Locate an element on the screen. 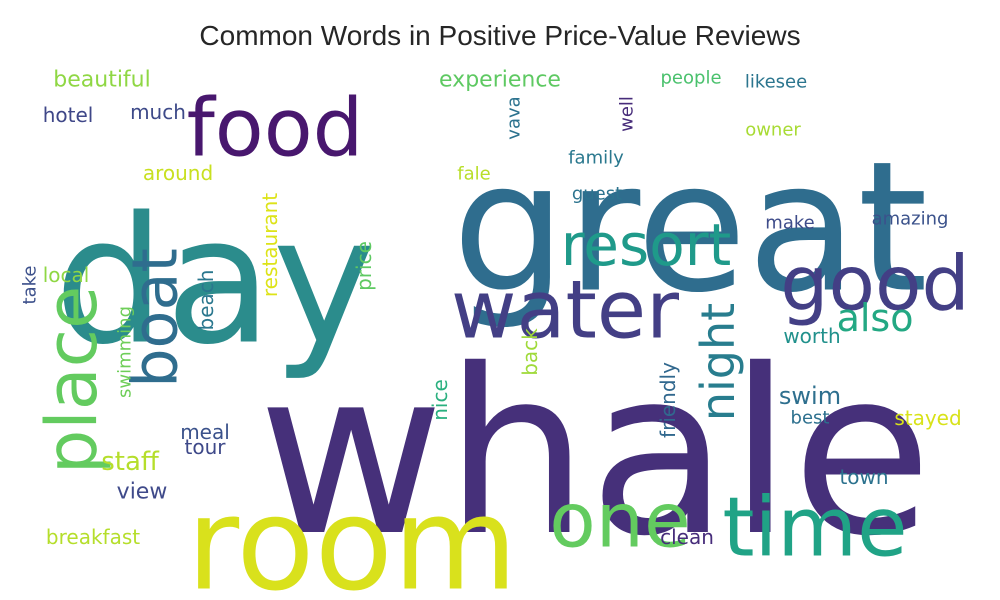  word-hotel: hotel is located at coordinates (68, 115).